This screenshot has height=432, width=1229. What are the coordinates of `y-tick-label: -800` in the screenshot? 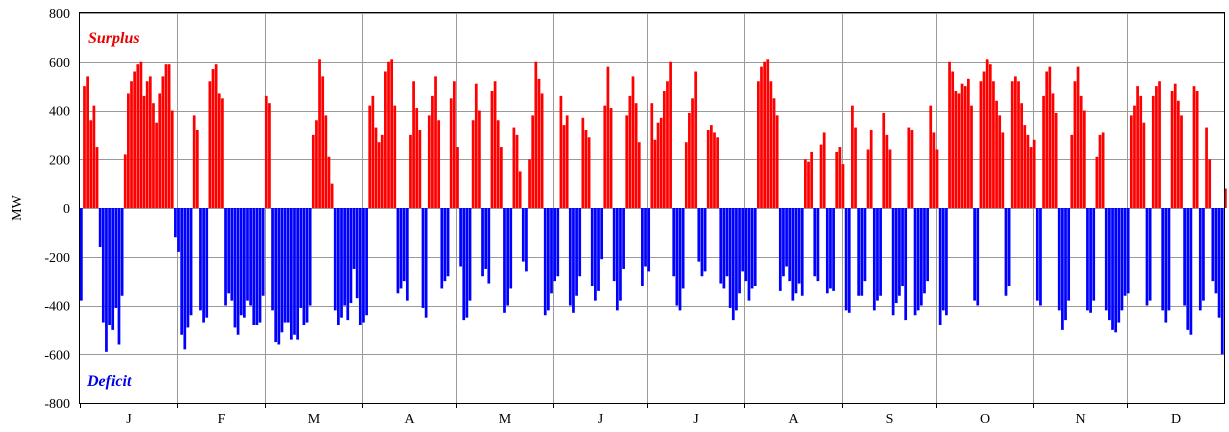 It's located at (57, 404).